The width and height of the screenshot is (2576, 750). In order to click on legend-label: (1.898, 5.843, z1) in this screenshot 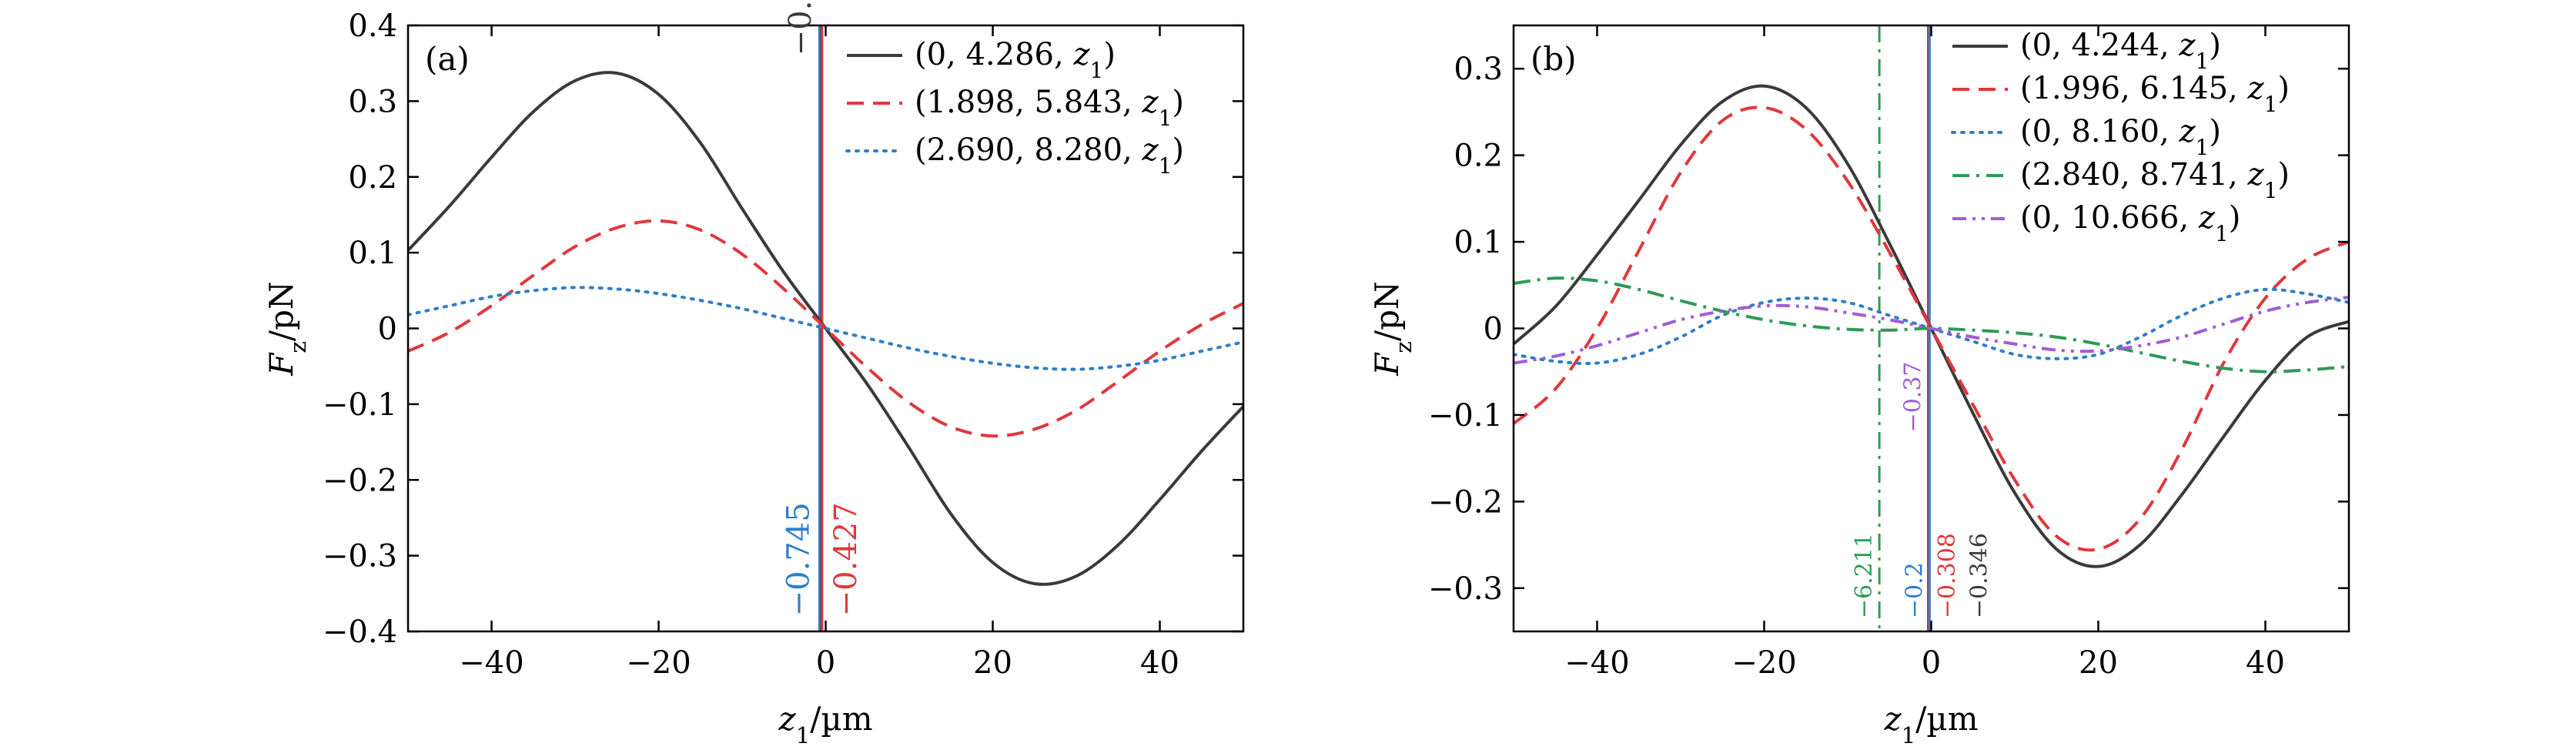, I will do `click(1050, 108)`.